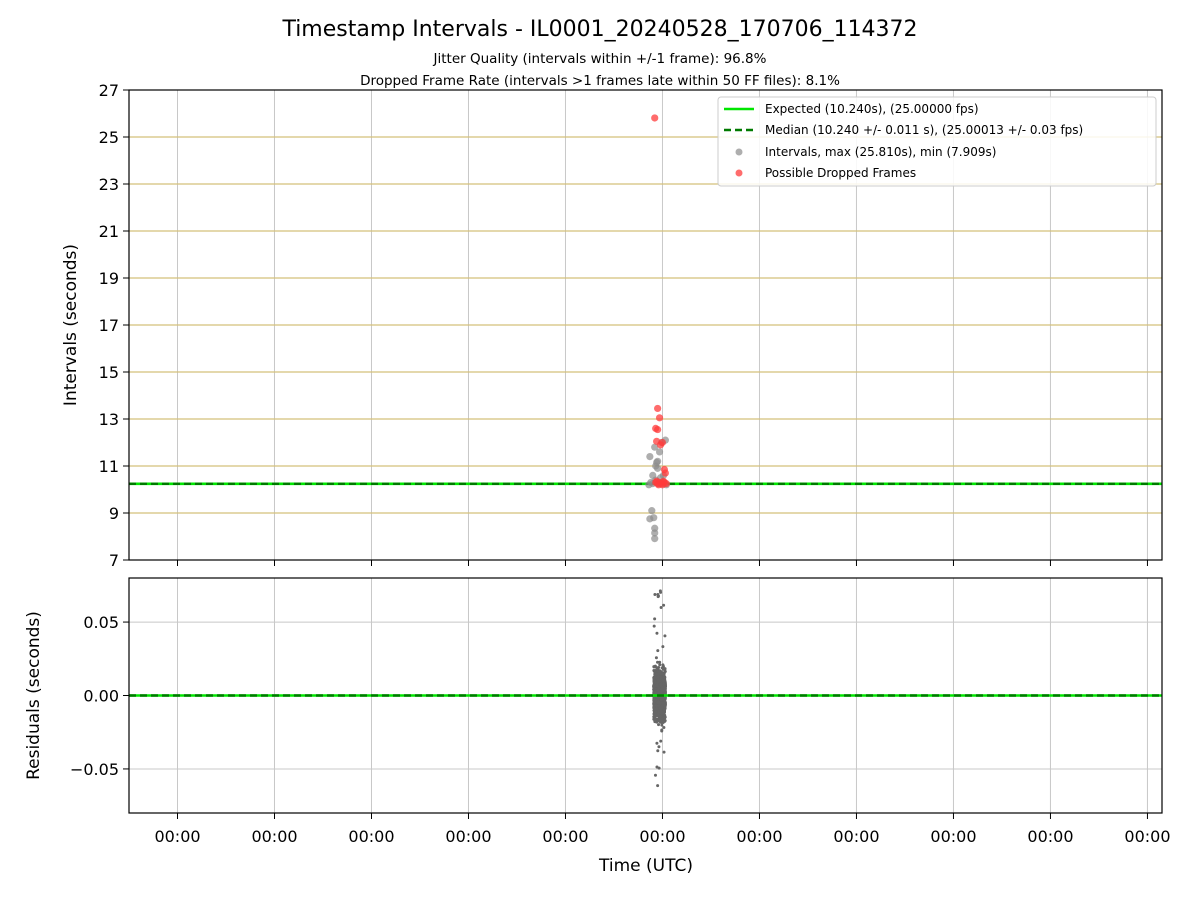 This screenshot has height=900, width=1200. What do you see at coordinates (109, 137) in the screenshot?
I see `y-tick-label: 25` at bounding box center [109, 137].